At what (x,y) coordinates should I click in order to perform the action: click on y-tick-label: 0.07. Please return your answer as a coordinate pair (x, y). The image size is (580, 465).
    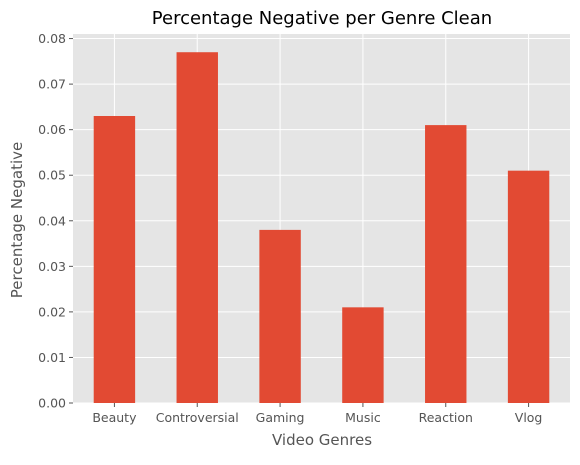
    Looking at the image, I should click on (52, 84).